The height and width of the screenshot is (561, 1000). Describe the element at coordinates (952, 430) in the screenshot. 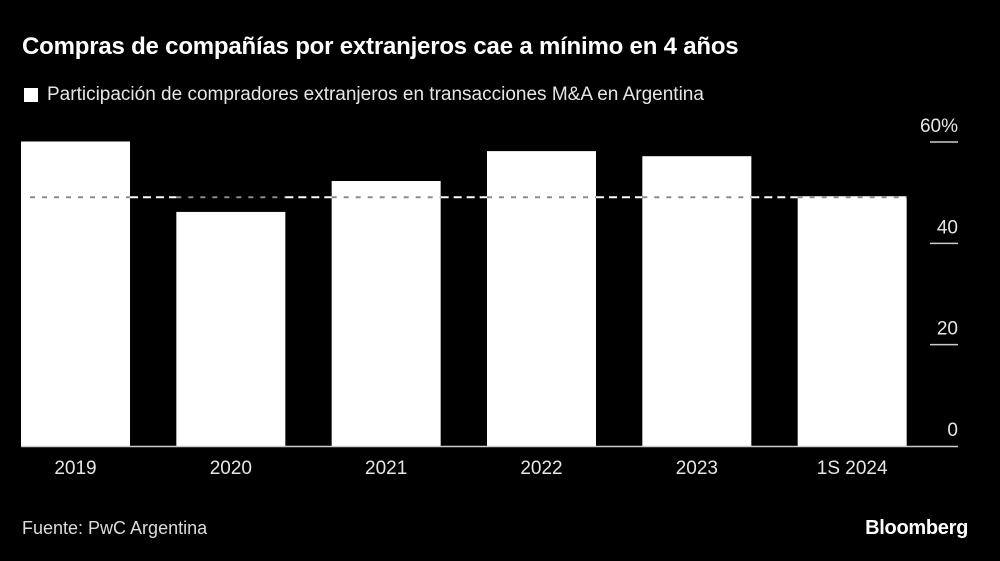

I see `y-tick-label: 0` at that location.